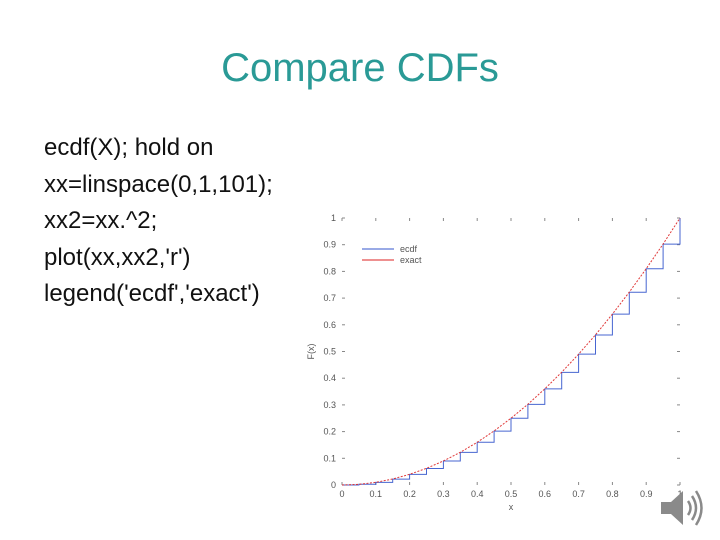 This screenshot has height=540, width=720. Describe the element at coordinates (329, 245) in the screenshot. I see `y-tick-label: 0.9` at that location.